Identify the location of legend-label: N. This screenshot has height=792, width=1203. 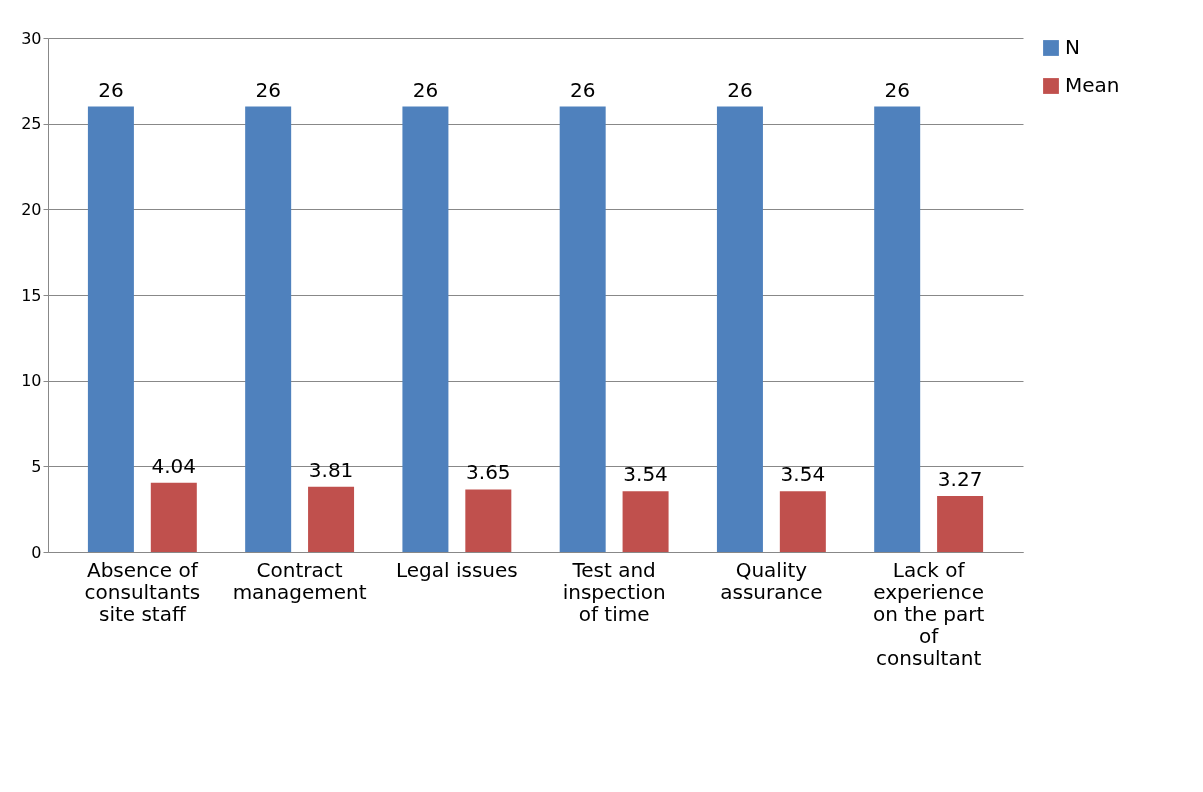
(1072, 47).